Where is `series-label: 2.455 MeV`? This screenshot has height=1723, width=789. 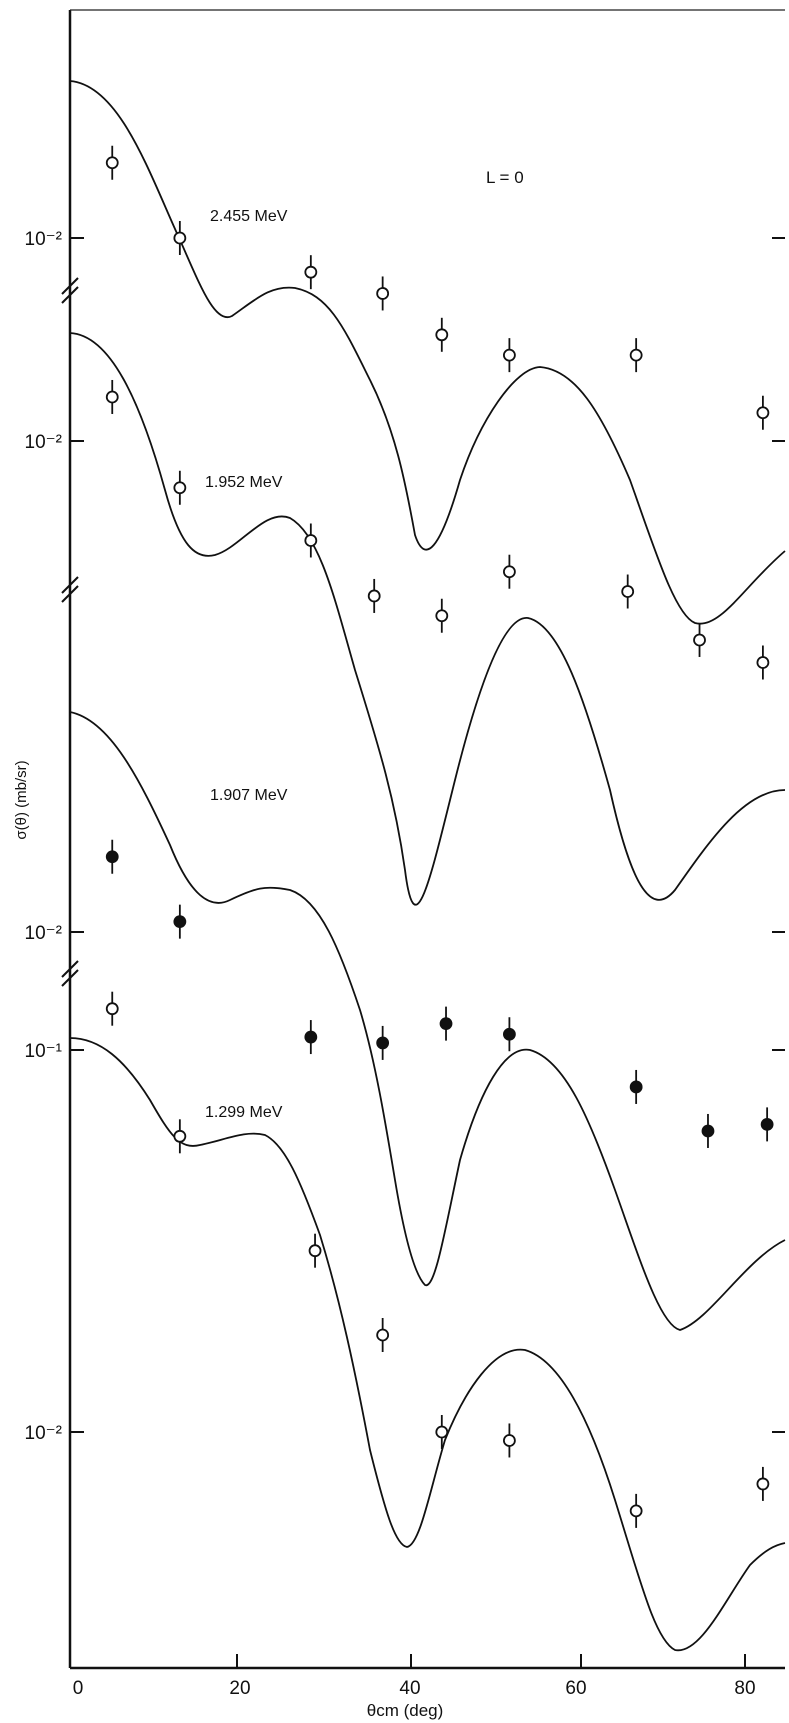 series-label: 2.455 MeV is located at coordinates (249, 216).